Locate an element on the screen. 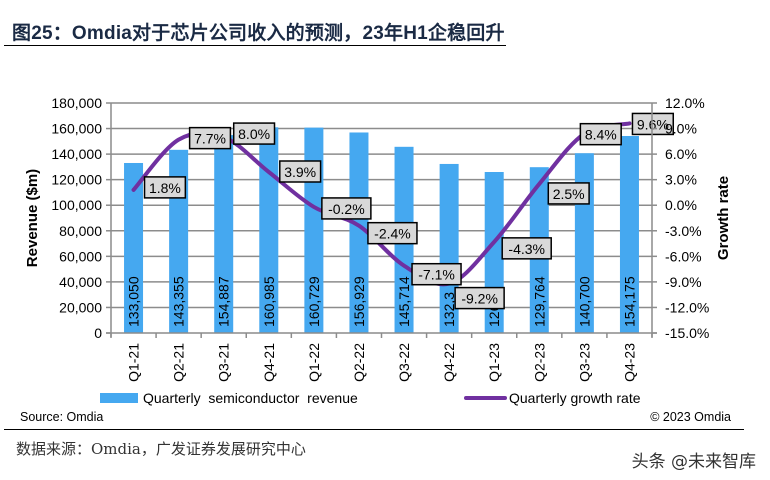 The height and width of the screenshot is (480, 770). growth-label-text: 9.6% is located at coordinates (653, 124).